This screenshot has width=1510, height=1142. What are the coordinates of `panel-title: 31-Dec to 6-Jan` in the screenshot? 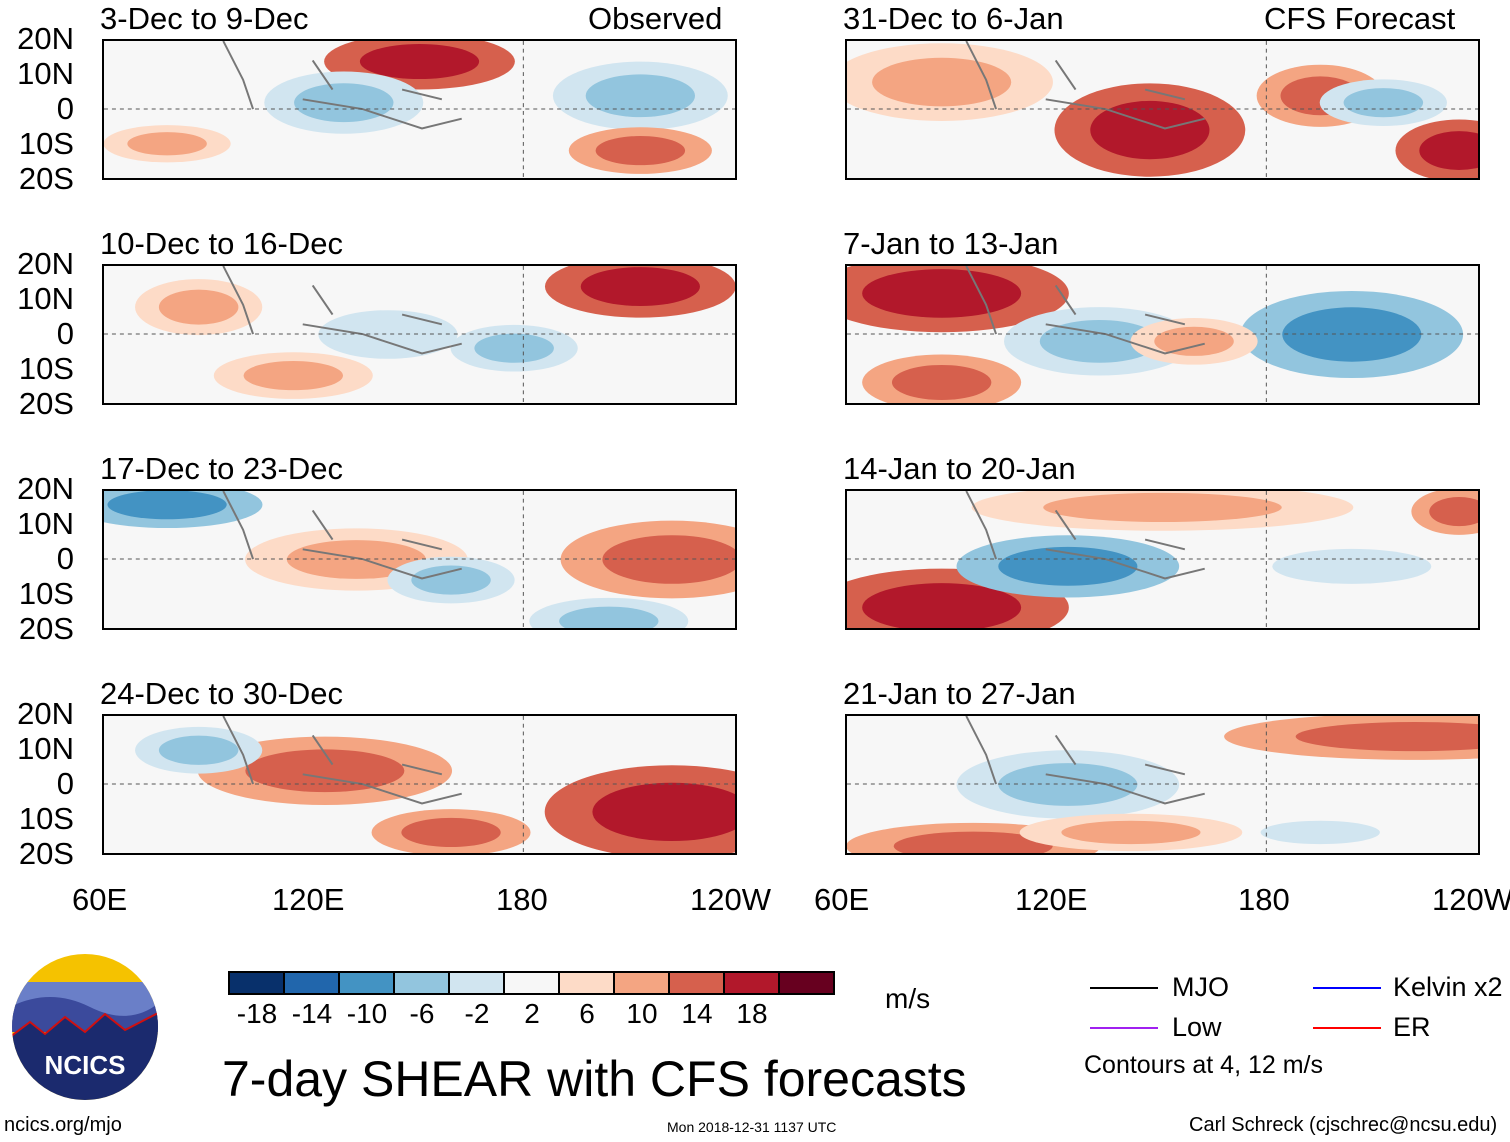 It's located at (953, 18).